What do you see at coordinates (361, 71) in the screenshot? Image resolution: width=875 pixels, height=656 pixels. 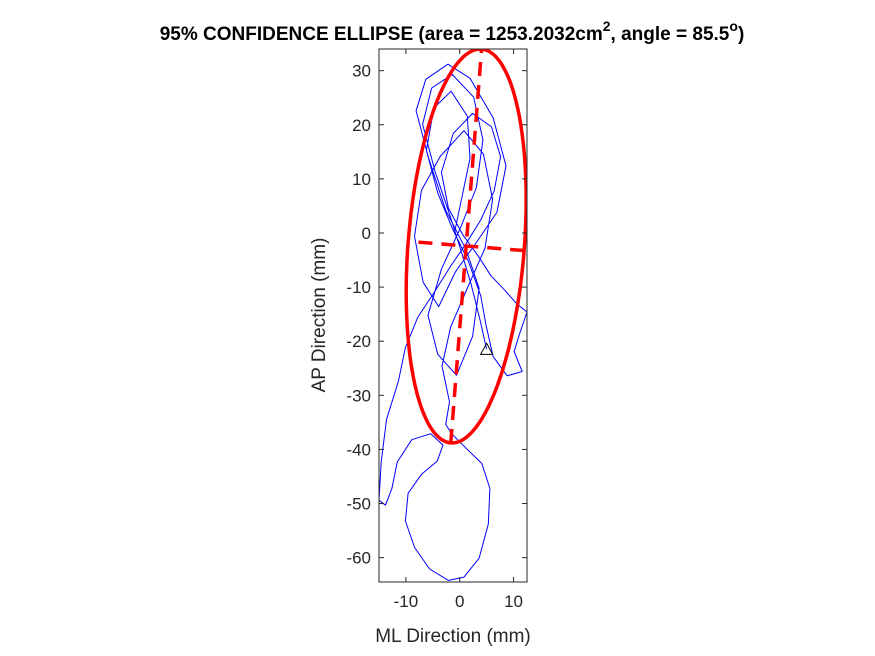 I see `y-tick-label: 30` at bounding box center [361, 71].